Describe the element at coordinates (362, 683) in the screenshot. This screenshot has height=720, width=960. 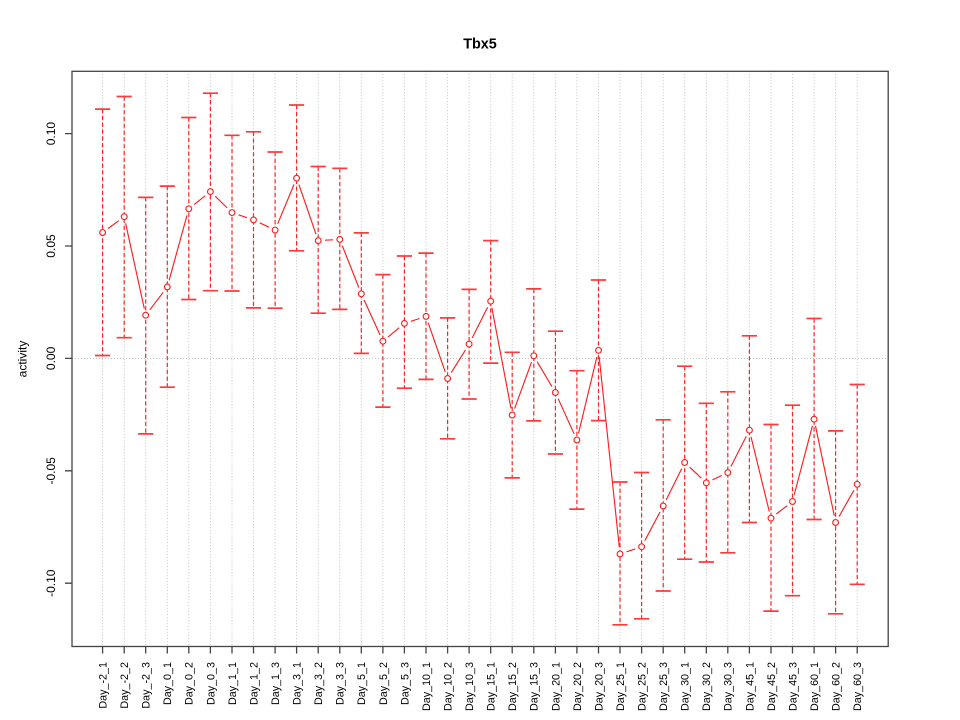
I see `svg-text: Day_5_1` at that location.